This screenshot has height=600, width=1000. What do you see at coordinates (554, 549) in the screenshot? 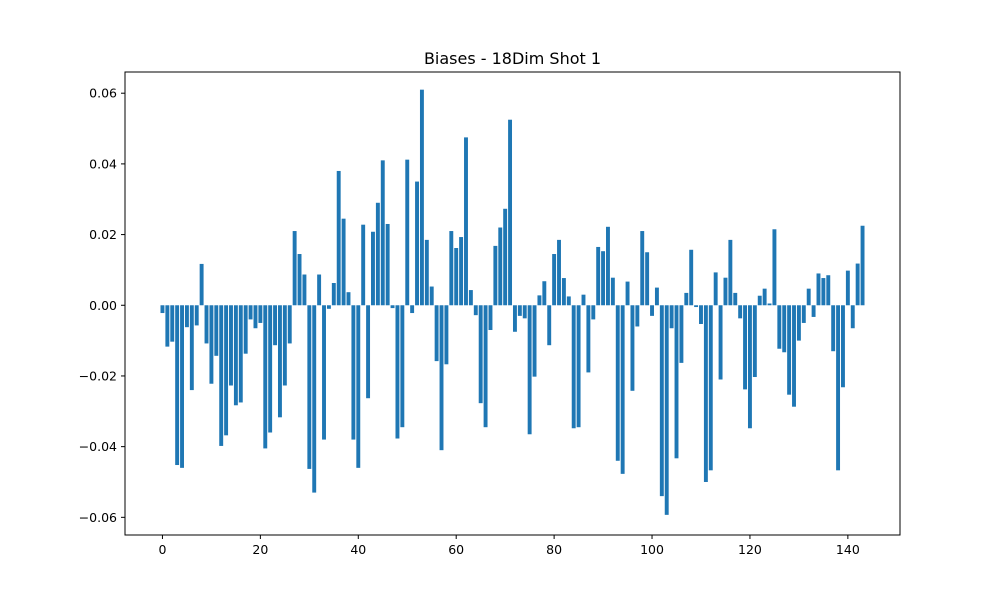
I see `x-tick-label: 80` at bounding box center [554, 549].